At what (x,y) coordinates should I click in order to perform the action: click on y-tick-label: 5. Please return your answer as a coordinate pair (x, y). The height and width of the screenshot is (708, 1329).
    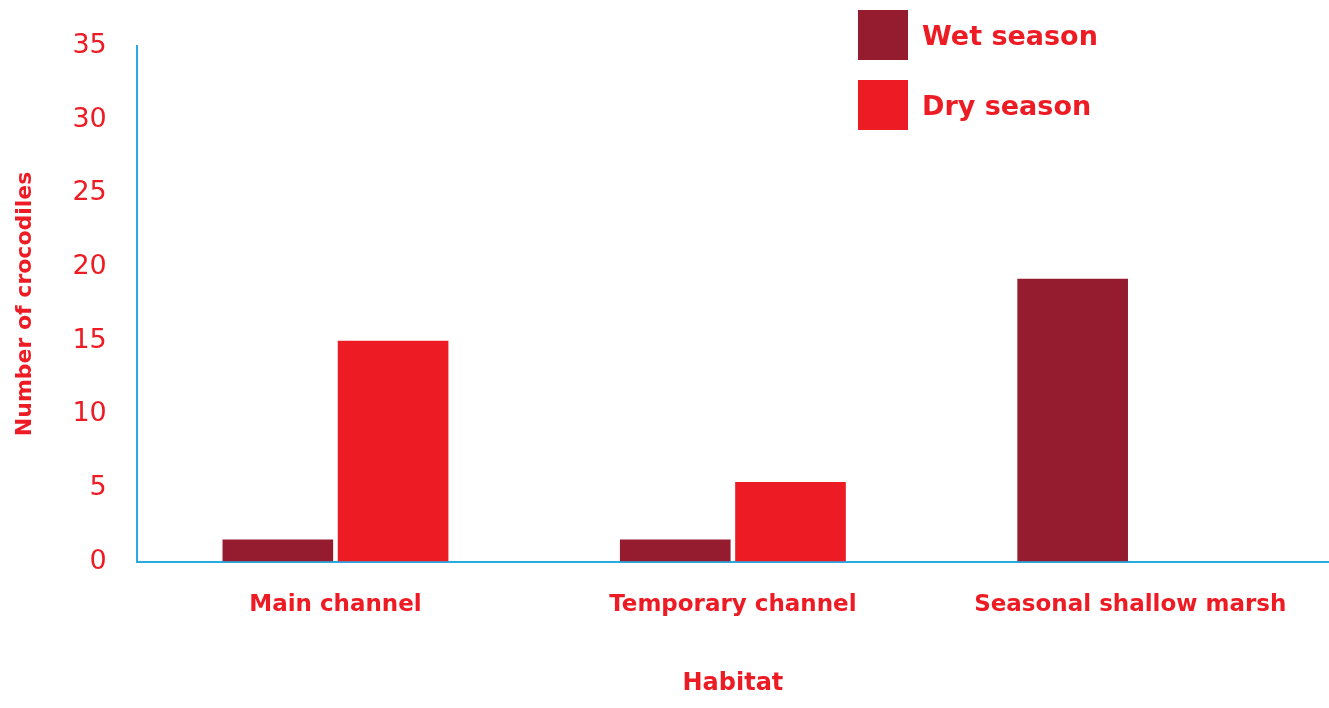
    Looking at the image, I should click on (98, 485).